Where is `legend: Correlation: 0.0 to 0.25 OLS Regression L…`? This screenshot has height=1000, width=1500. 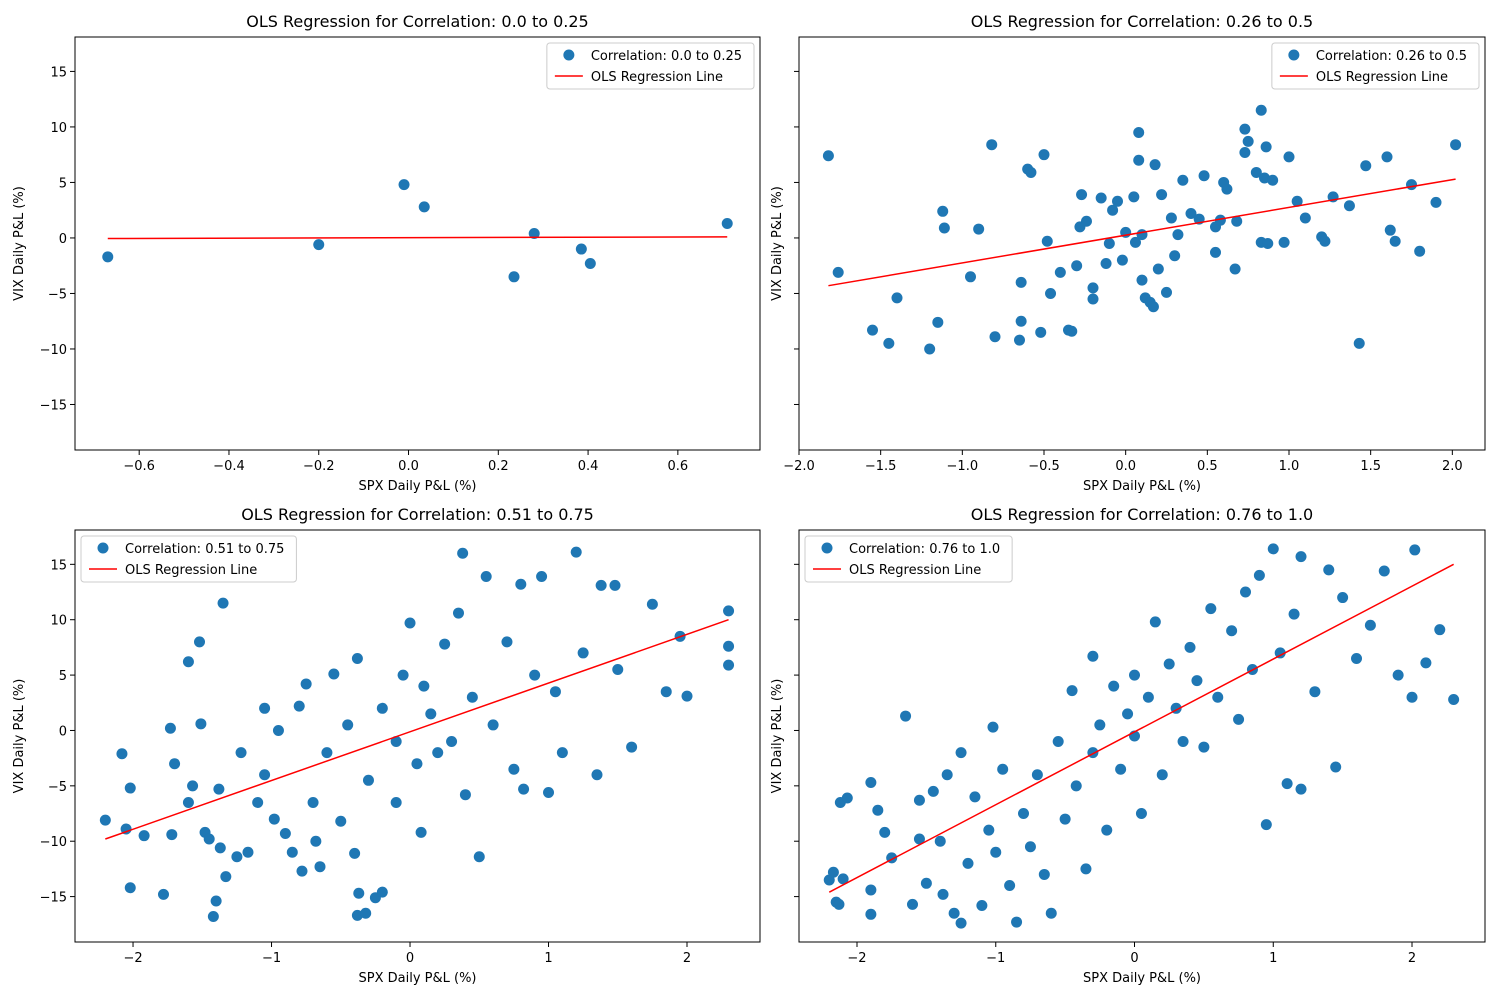
legend: Correlation: 0.0 to 0.25 OLS Regression L… is located at coordinates (650, 66).